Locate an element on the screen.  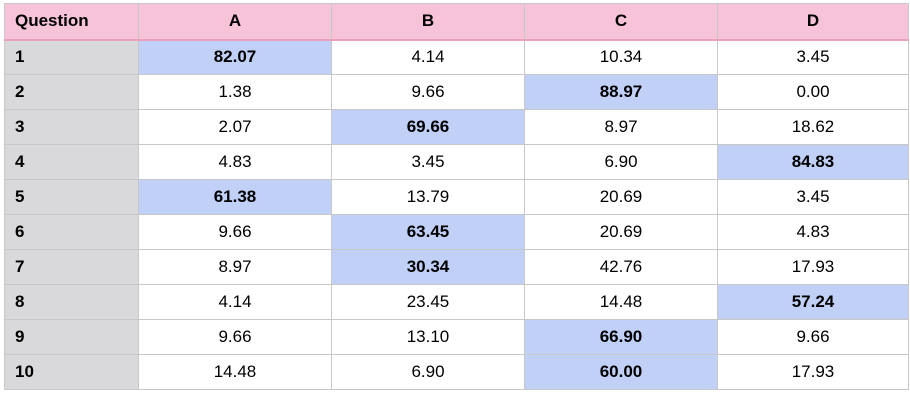
cell-option-b: 13.79 is located at coordinates (428, 197).